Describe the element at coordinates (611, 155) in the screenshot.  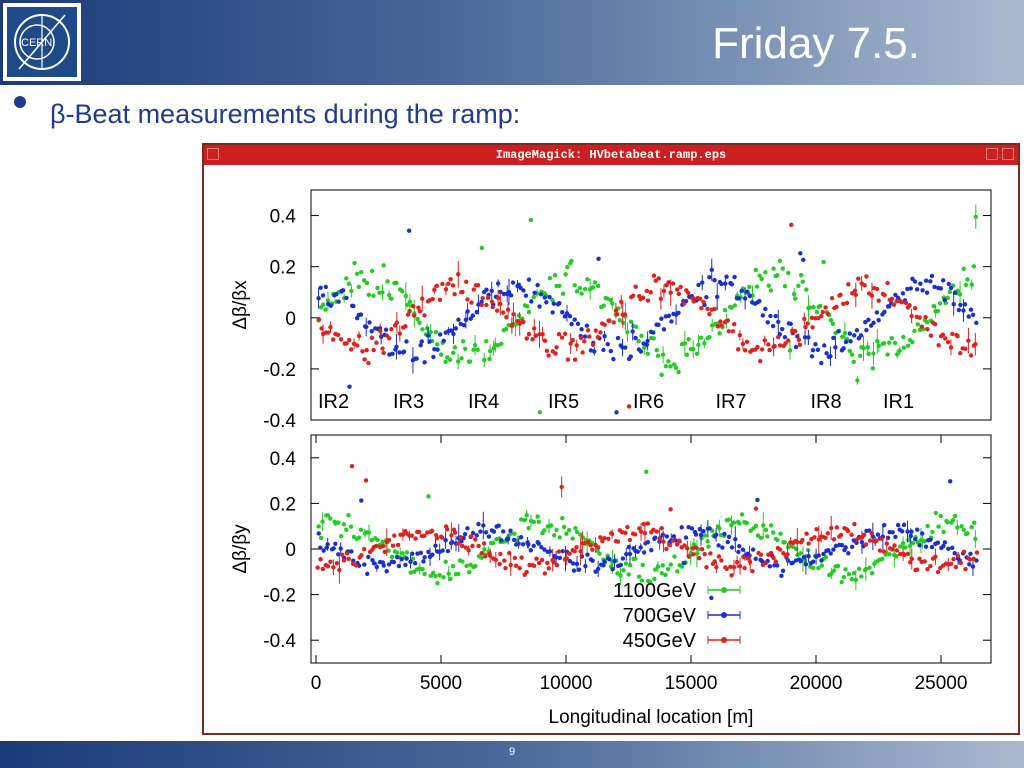
I see `window-title-bar: ImageMagick: HVbetabeat.ramp.eps` at that location.